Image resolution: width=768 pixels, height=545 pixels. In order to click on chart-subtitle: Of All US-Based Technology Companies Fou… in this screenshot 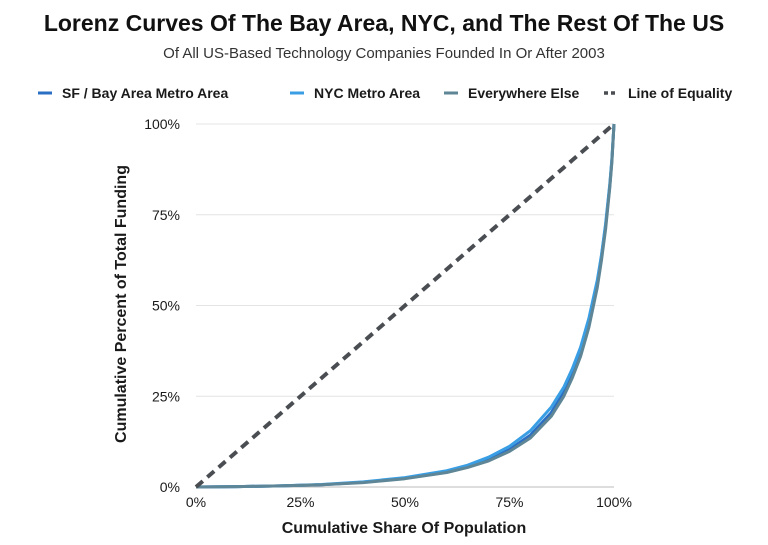, I will do `click(384, 53)`.